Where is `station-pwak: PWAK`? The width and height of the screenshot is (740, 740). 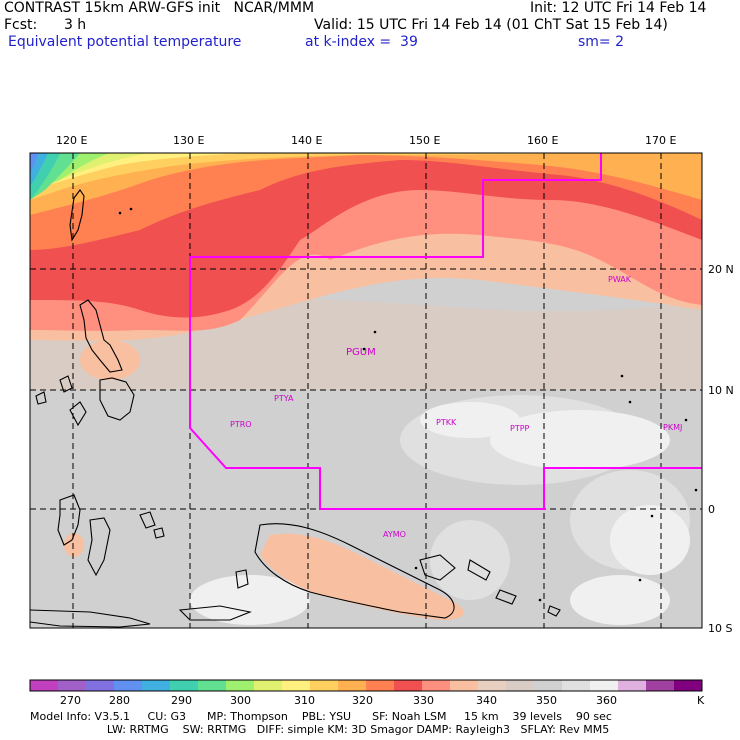 station-pwak: PWAK is located at coordinates (620, 279).